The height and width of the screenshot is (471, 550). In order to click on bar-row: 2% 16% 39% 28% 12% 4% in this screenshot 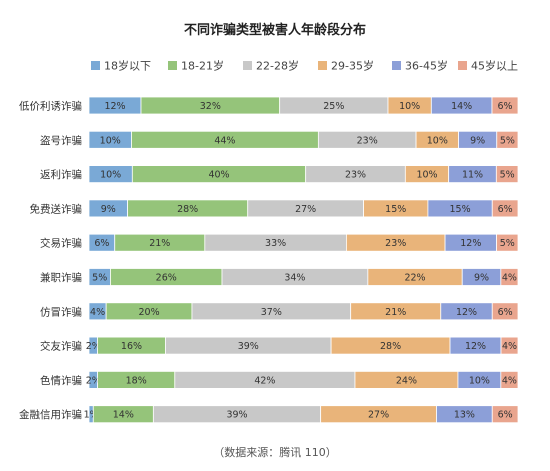, I will do `click(302, 345)`.